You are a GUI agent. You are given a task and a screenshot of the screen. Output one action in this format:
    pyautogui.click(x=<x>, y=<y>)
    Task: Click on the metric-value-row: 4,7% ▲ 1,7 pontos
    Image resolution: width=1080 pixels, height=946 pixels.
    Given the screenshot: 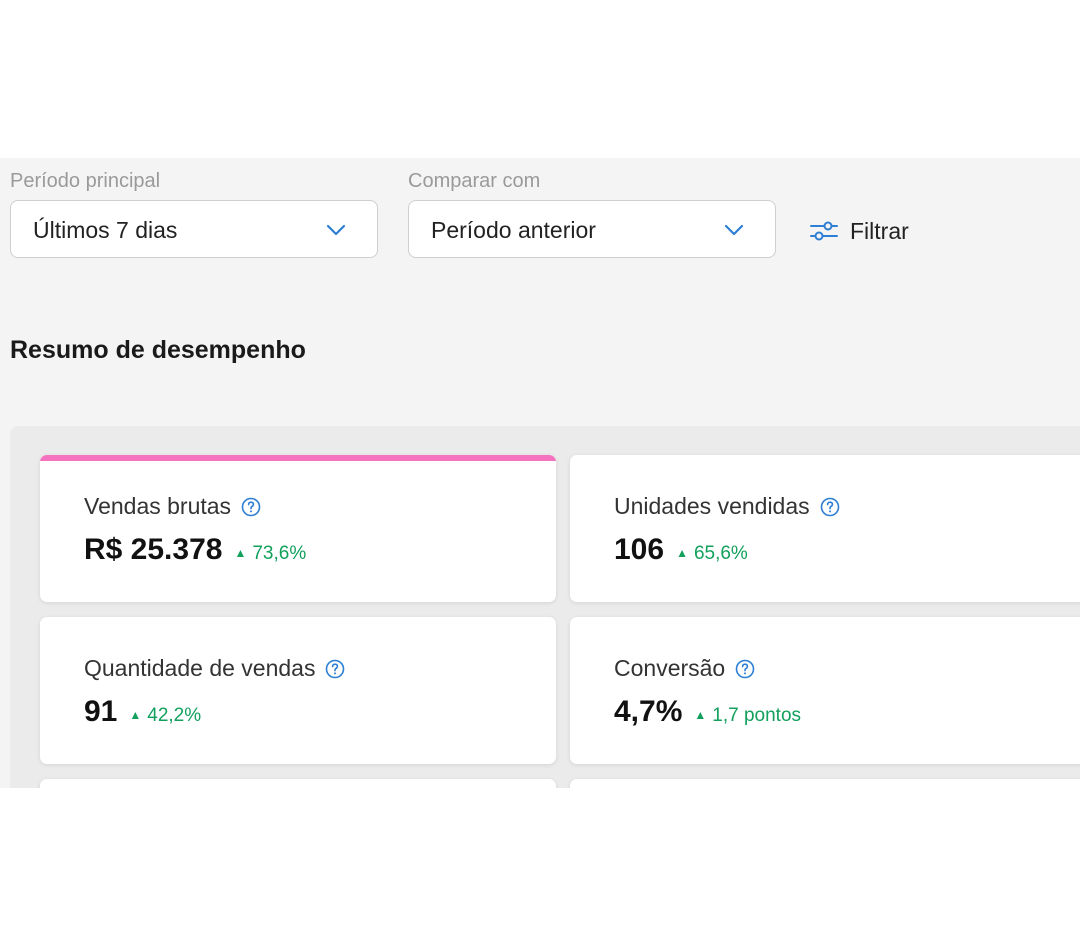 What is the action you would take?
    pyautogui.click(x=707, y=712)
    